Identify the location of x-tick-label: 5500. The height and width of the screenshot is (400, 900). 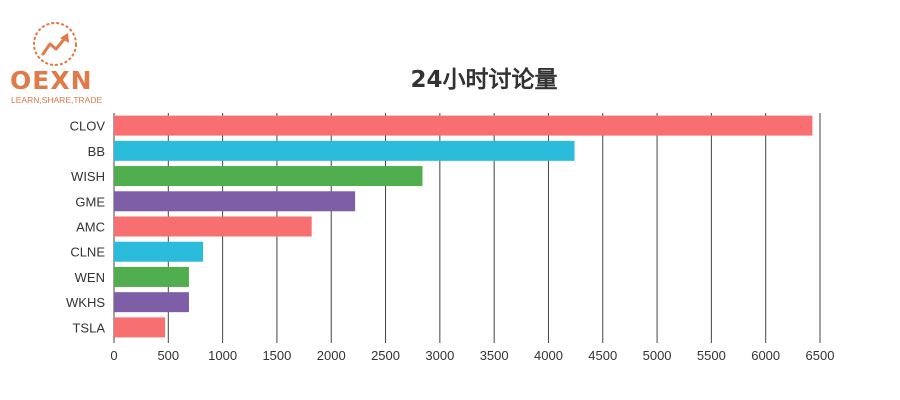
(711, 355).